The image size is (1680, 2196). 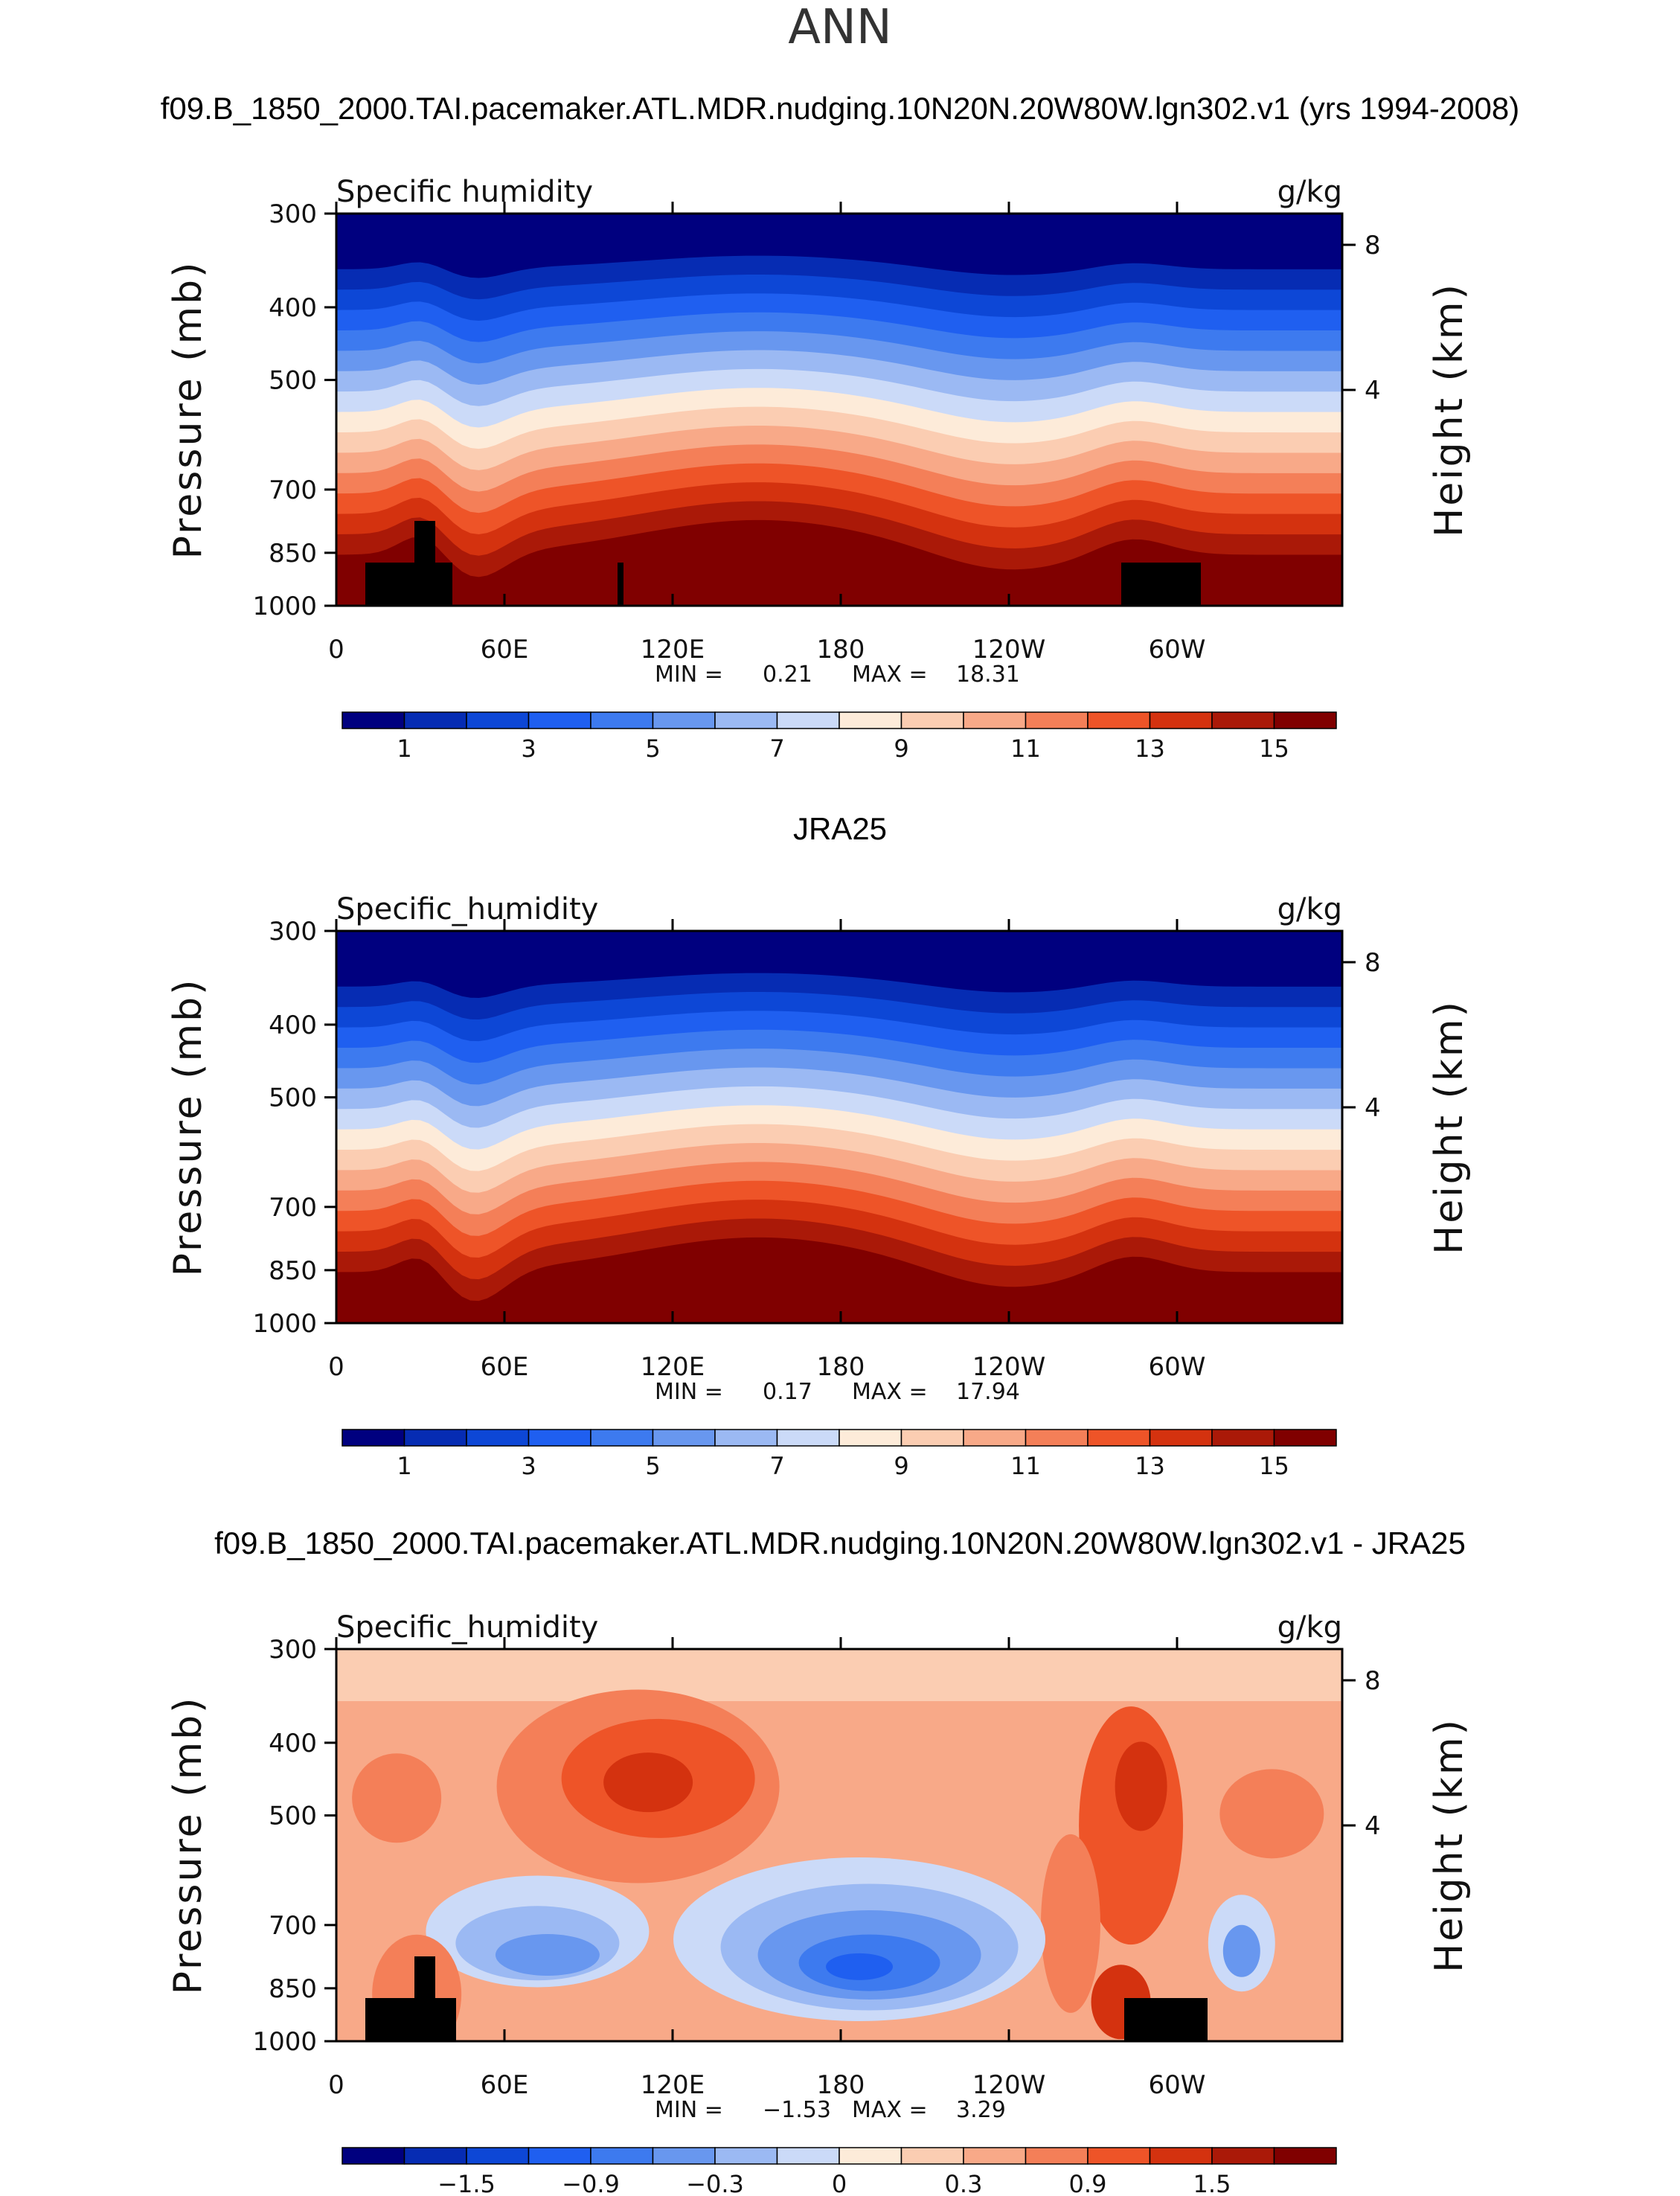 I want to click on y-axis-title: Pressure (mb), so click(x=188, y=410).